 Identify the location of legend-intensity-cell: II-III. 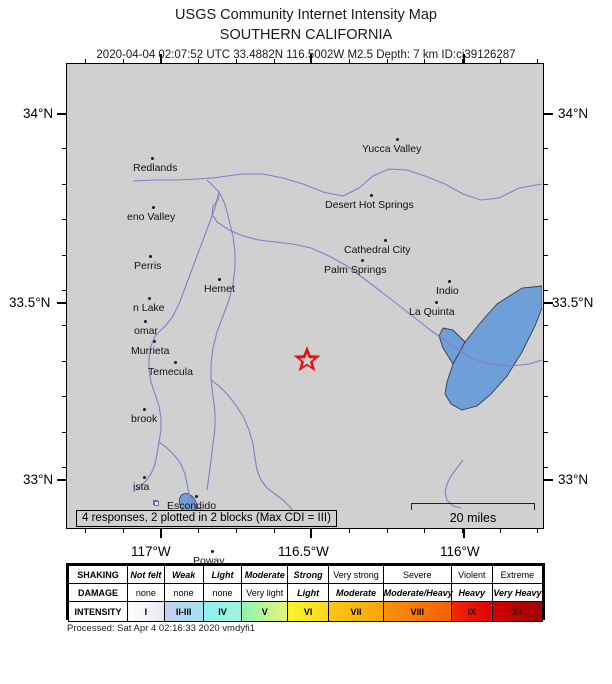
(183, 611).